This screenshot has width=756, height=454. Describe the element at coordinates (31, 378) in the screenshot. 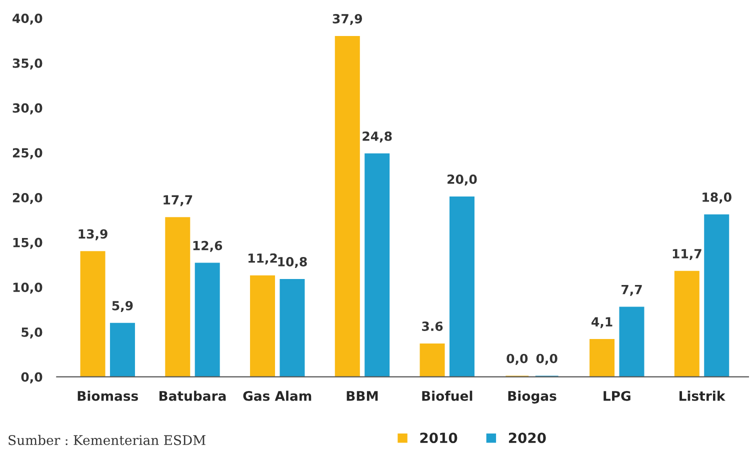

I see `y-tick-label: 0,0` at that location.